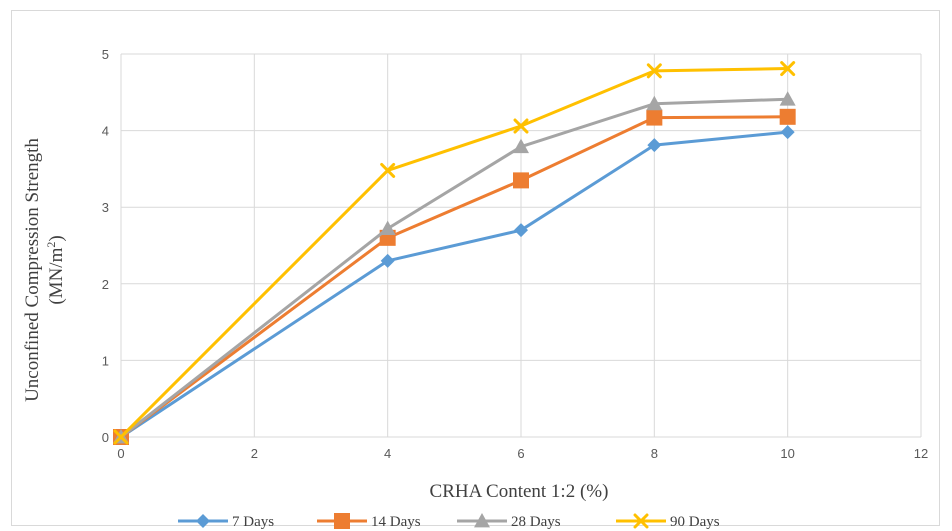 The width and height of the screenshot is (952, 531). I want to click on y-axis-unit-superscript: 2, so click(51, 245).